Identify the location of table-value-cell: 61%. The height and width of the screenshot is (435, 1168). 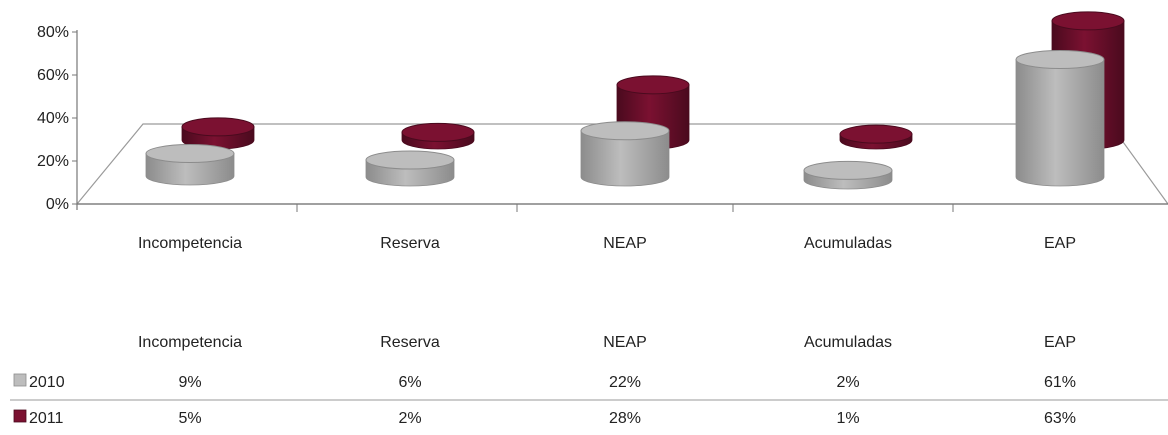
(1060, 382).